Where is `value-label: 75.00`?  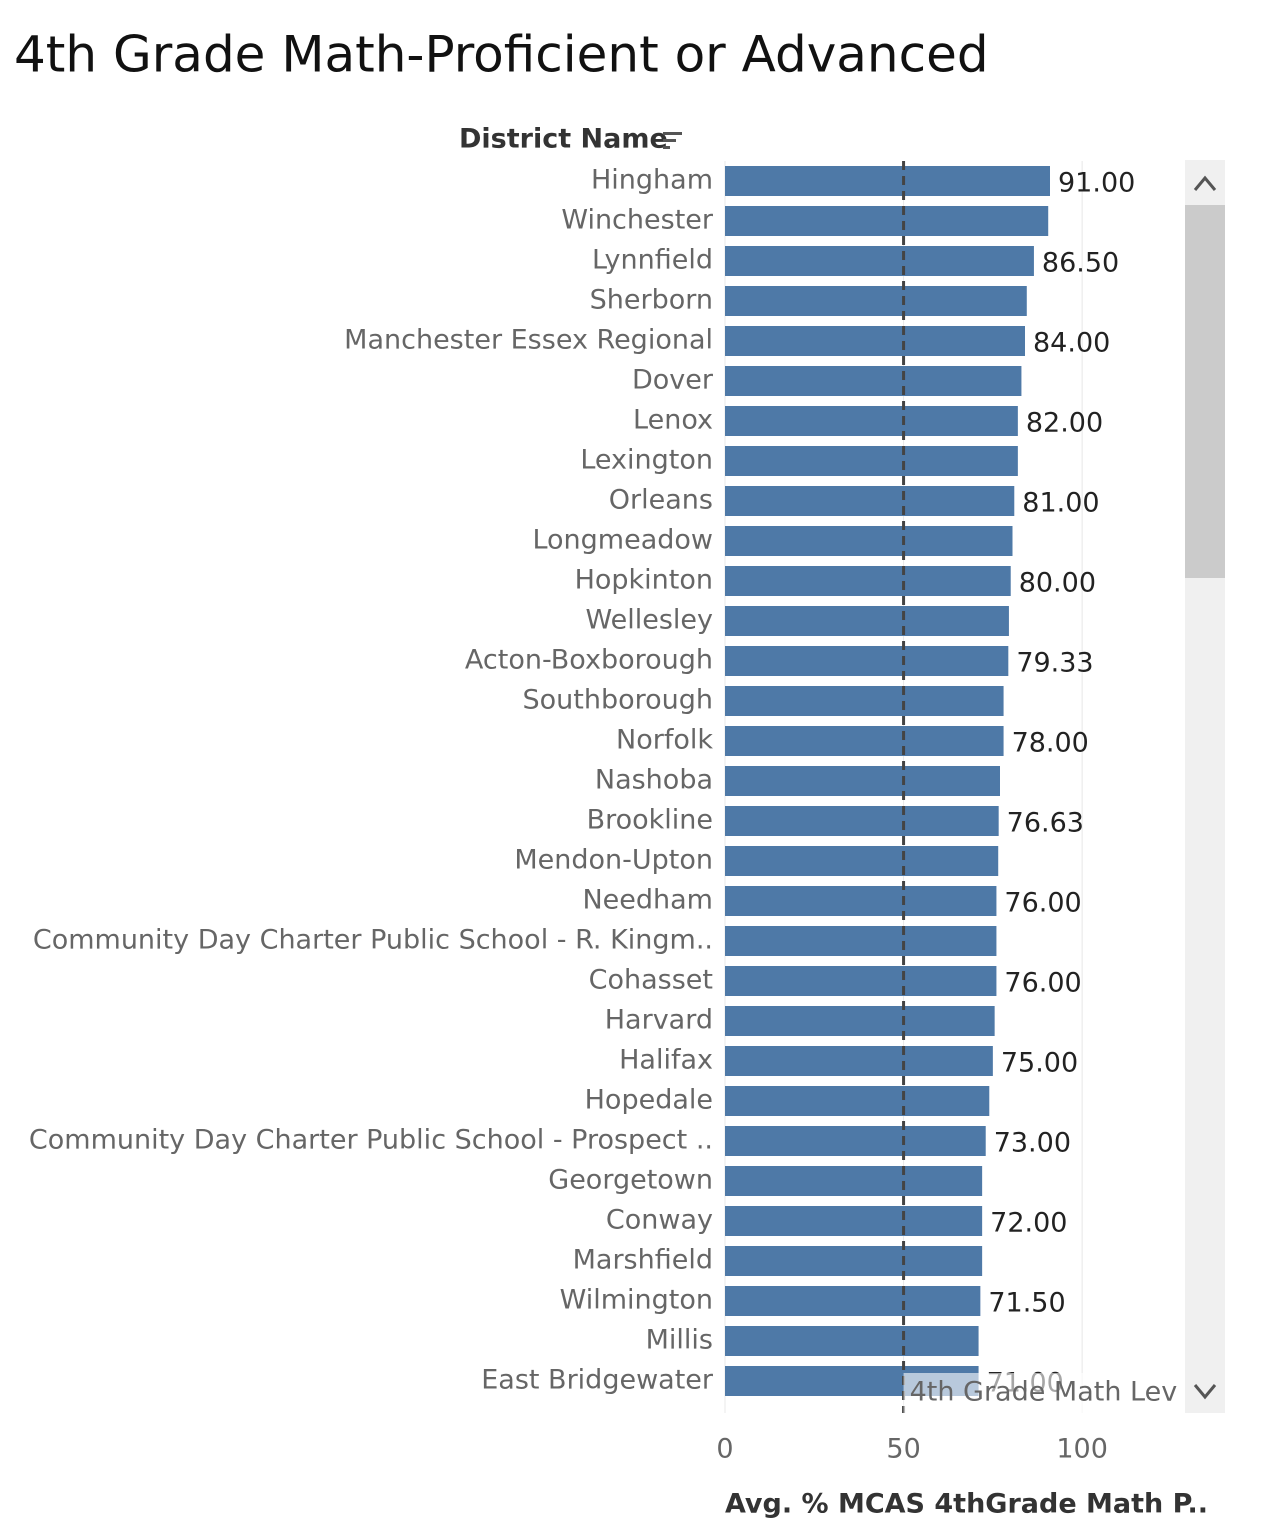 value-label: 75.00 is located at coordinates (1039, 1063).